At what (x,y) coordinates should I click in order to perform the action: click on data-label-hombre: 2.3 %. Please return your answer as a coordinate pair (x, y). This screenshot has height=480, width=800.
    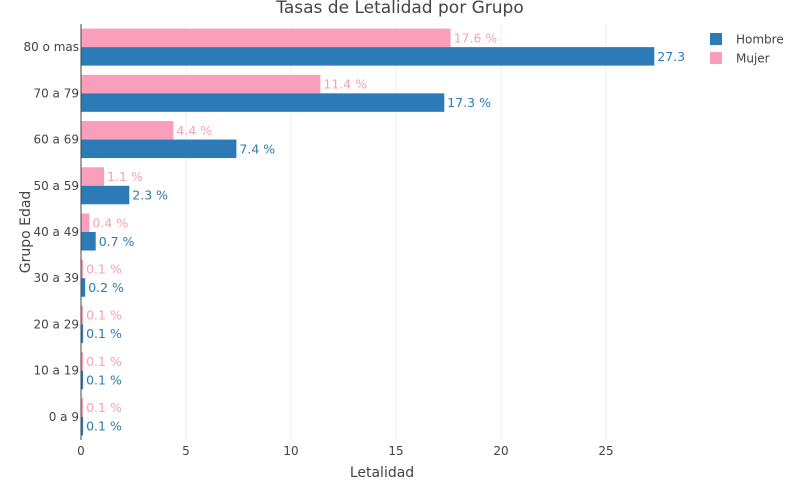
    Looking at the image, I should click on (150, 195).